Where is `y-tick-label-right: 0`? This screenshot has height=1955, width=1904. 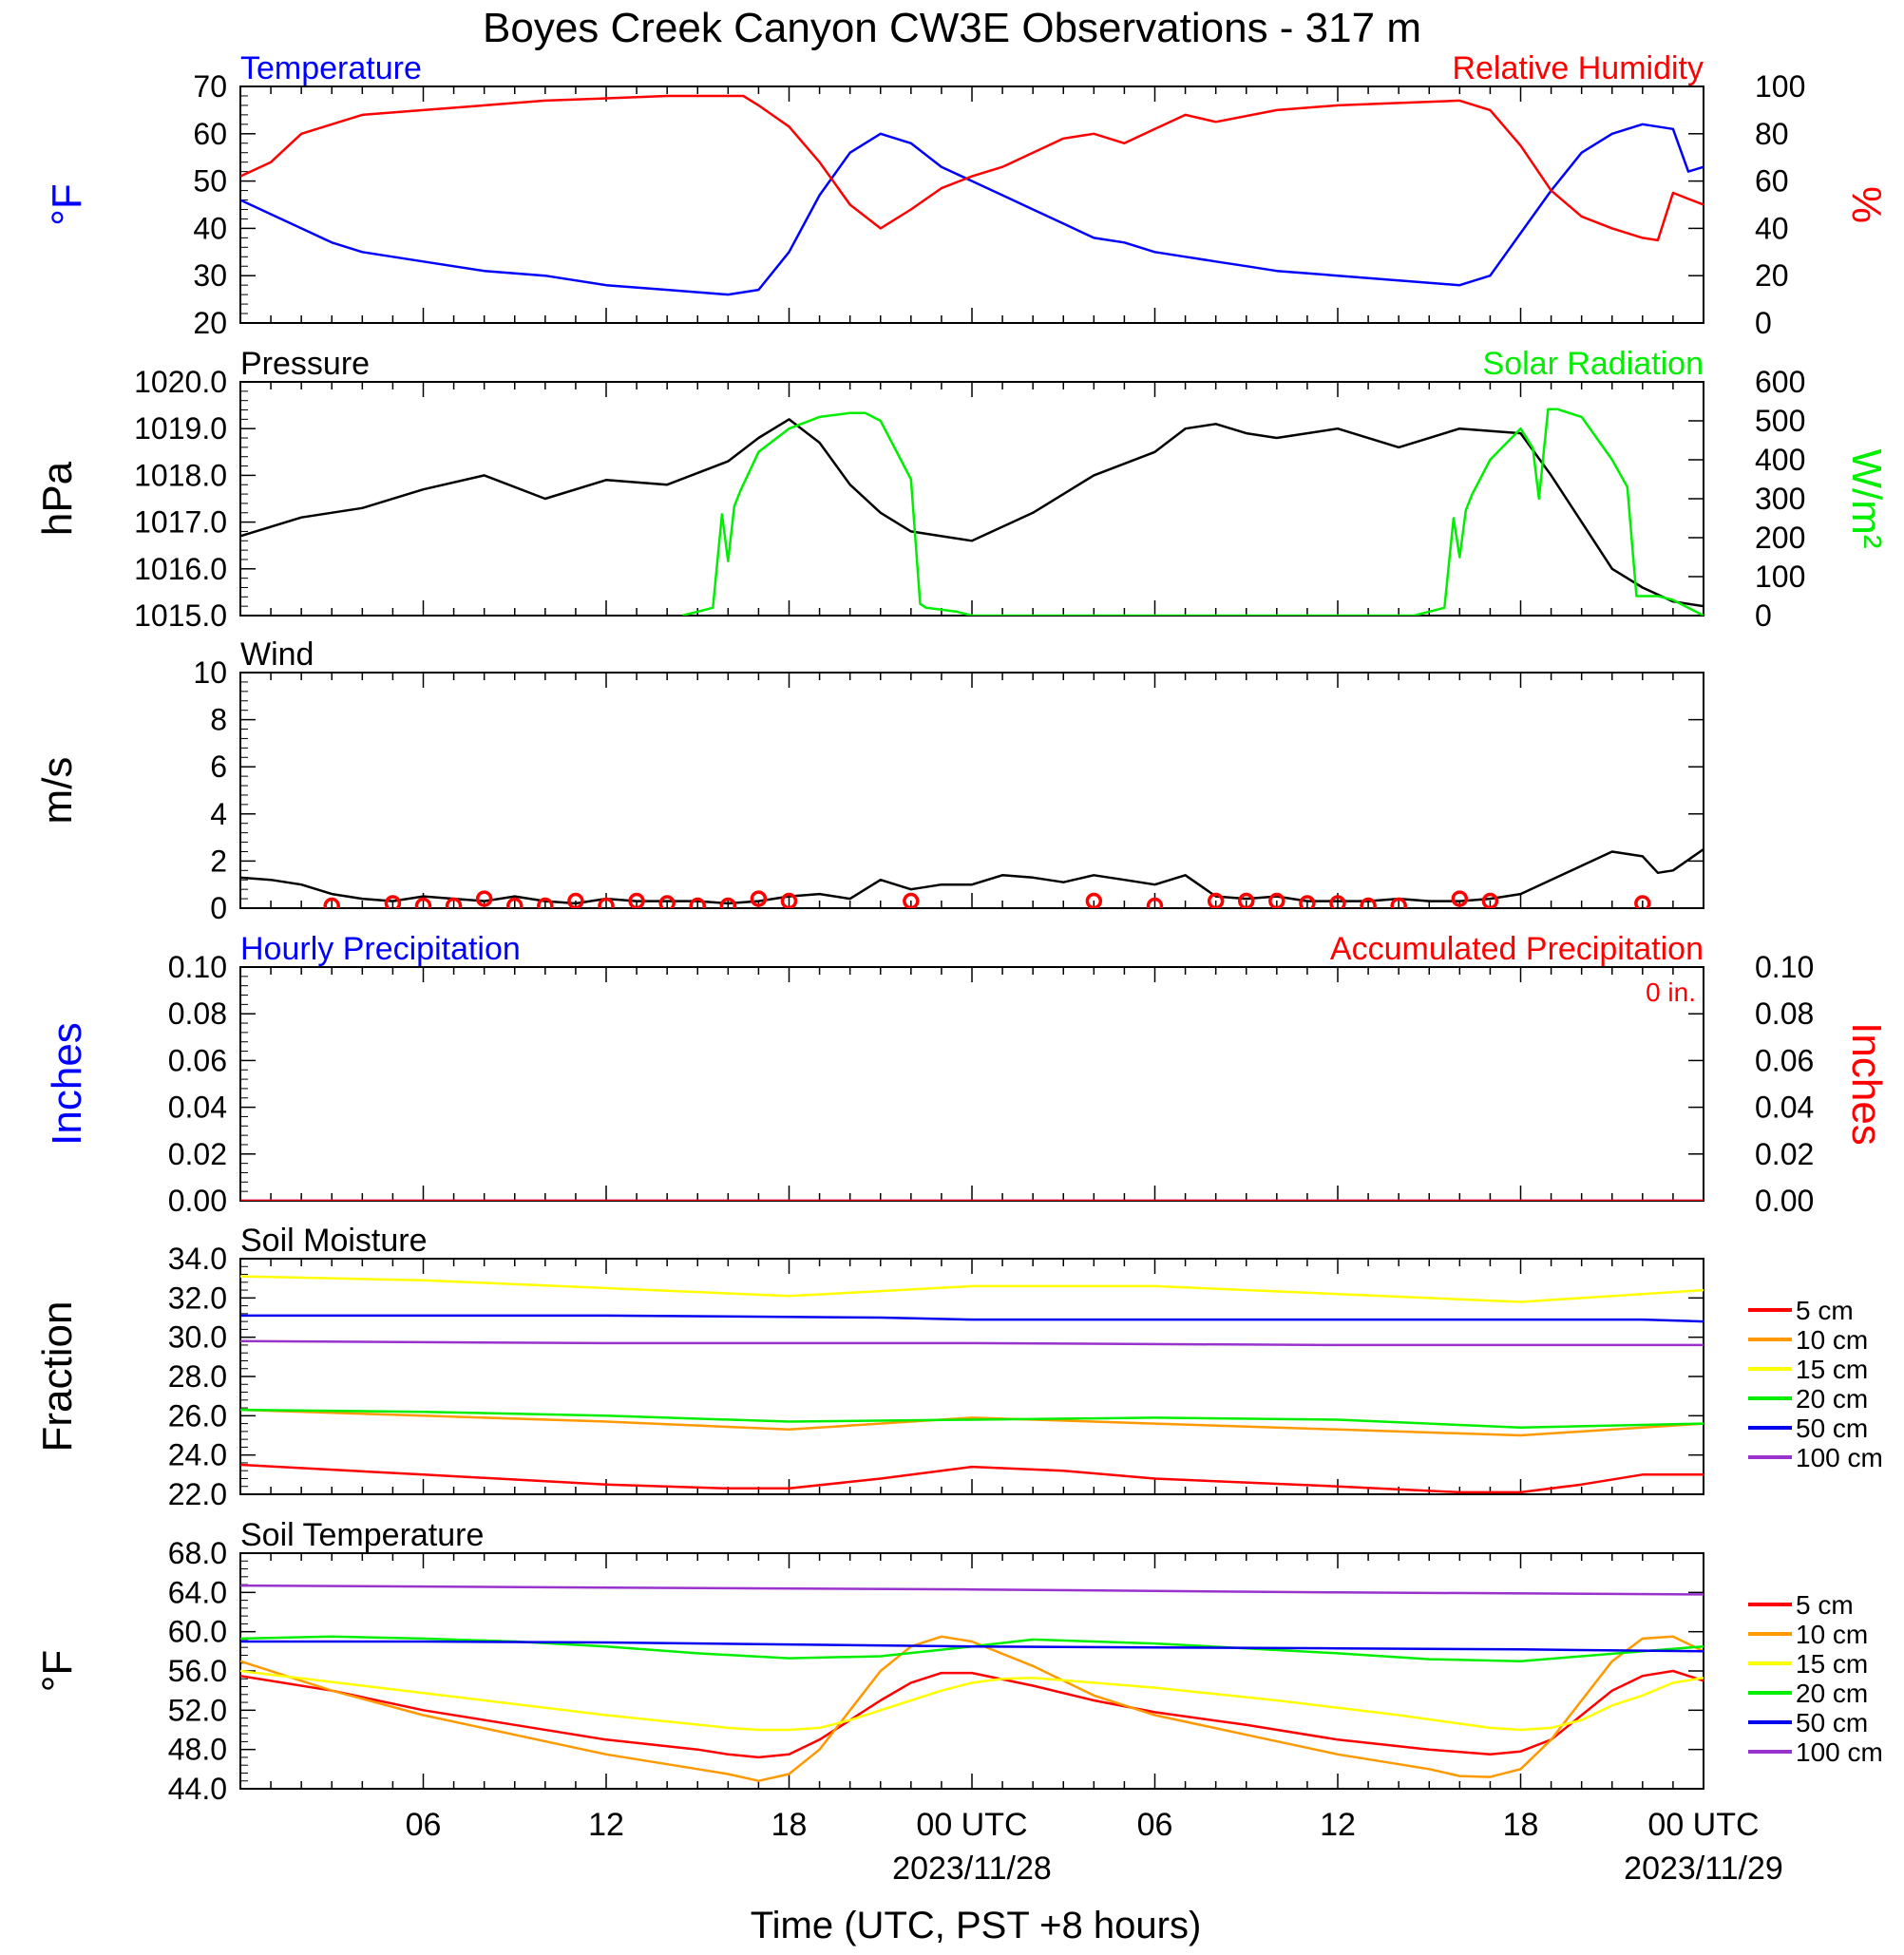 y-tick-label-right: 0 is located at coordinates (1764, 615).